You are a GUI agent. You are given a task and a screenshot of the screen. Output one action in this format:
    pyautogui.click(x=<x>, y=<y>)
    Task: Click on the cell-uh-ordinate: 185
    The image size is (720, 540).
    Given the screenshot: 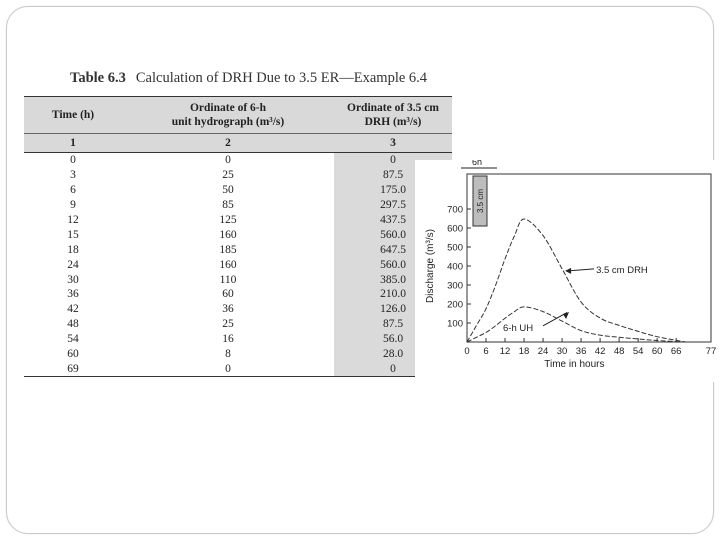 What is the action you would take?
    pyautogui.click(x=228, y=249)
    